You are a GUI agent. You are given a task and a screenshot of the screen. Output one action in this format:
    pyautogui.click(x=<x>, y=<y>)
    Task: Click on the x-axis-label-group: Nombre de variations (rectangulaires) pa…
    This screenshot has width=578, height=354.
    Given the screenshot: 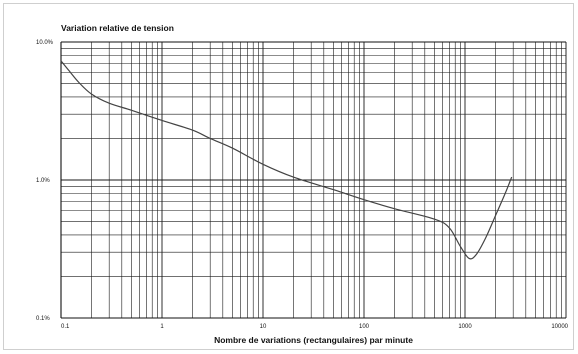 What is the action you would take?
    pyautogui.click(x=313, y=340)
    